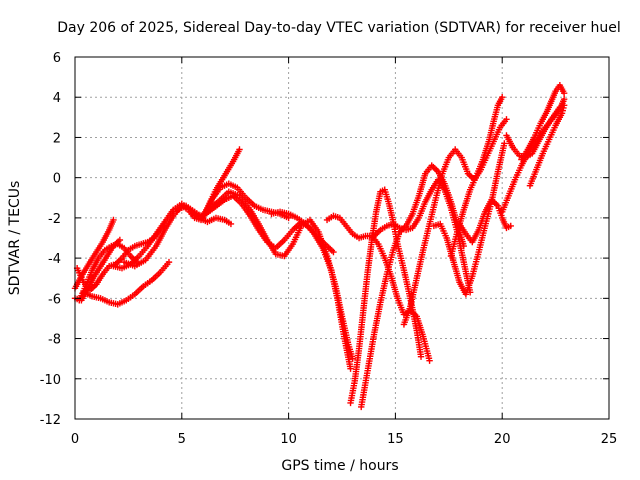 This screenshot has height=480, width=640. Describe the element at coordinates (182, 439) in the screenshot. I see `x-tick-label: 5` at that location.